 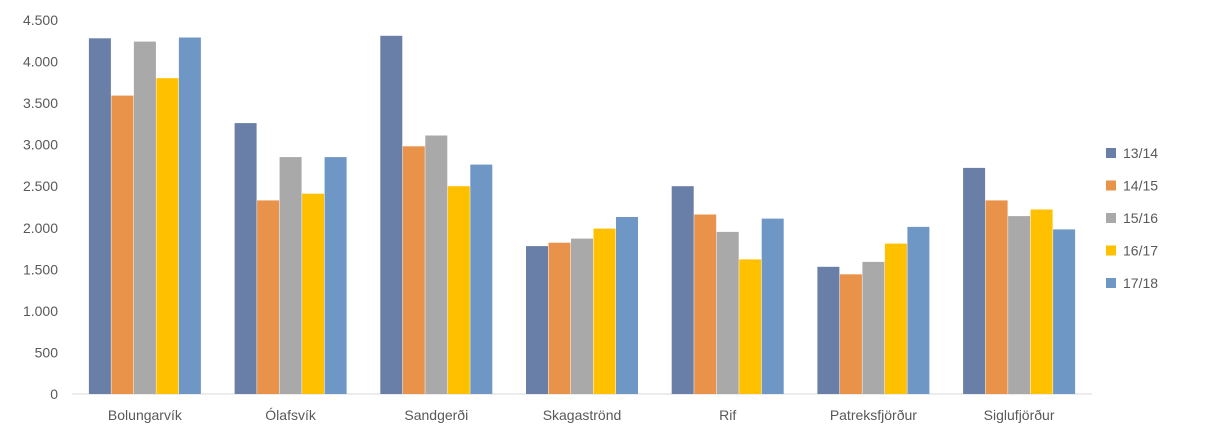 I want to click on y-tick-label: 1.500, so click(x=40, y=269).